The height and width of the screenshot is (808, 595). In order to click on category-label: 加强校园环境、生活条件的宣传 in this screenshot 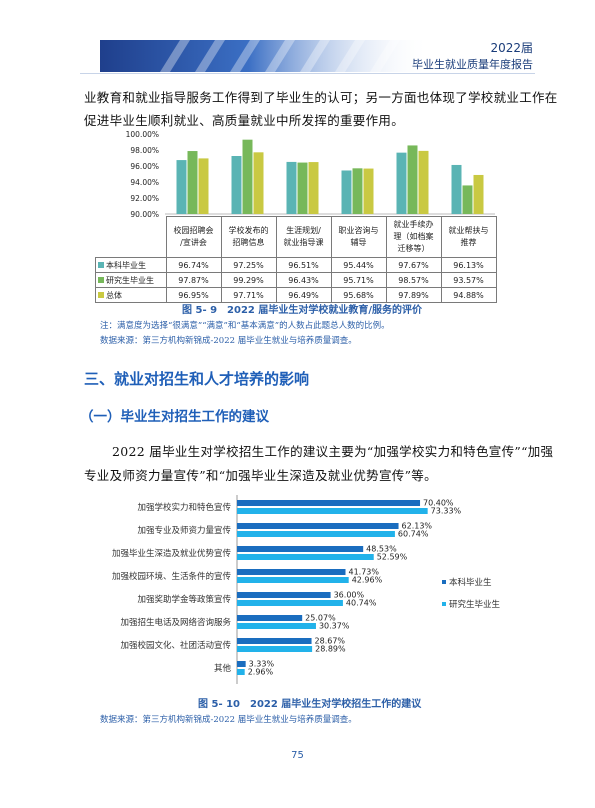, I will do `click(172, 576)`.